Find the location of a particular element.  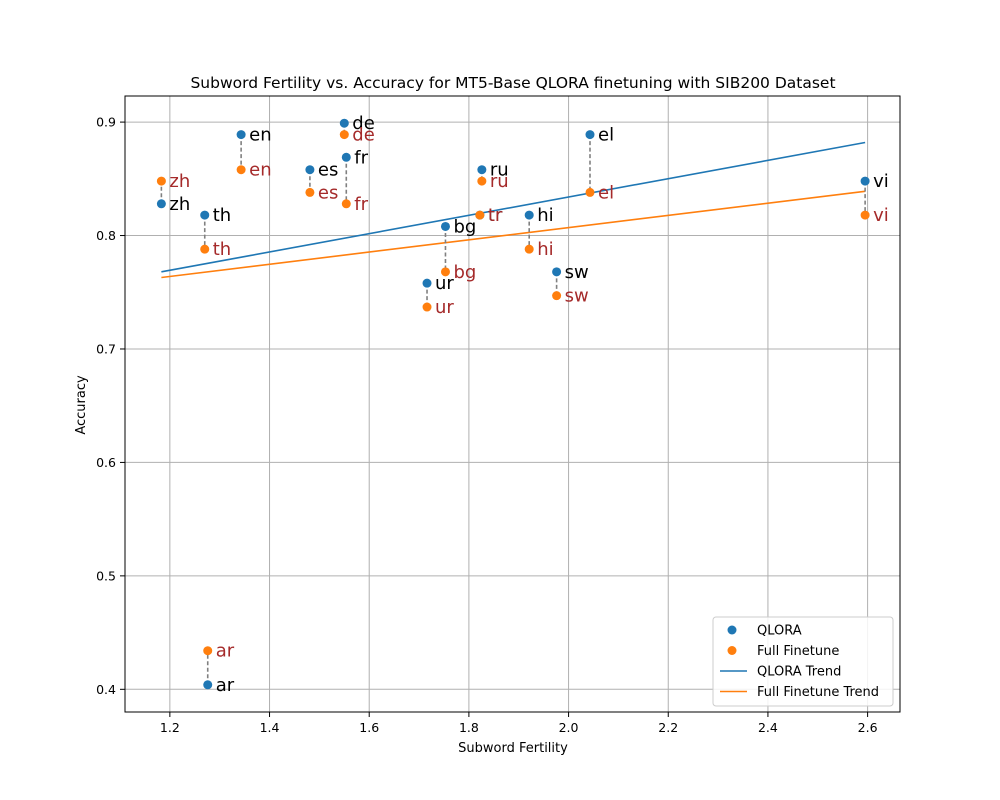

qlora-label-de: de is located at coordinates (363, 123).